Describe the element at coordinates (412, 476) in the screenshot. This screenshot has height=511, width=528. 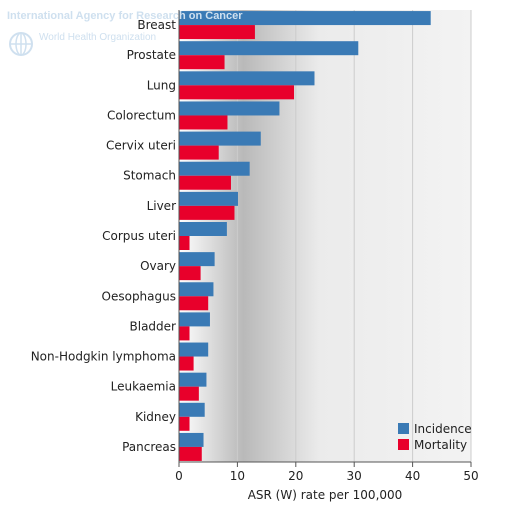
I see `x-tick-label: 40` at that location.